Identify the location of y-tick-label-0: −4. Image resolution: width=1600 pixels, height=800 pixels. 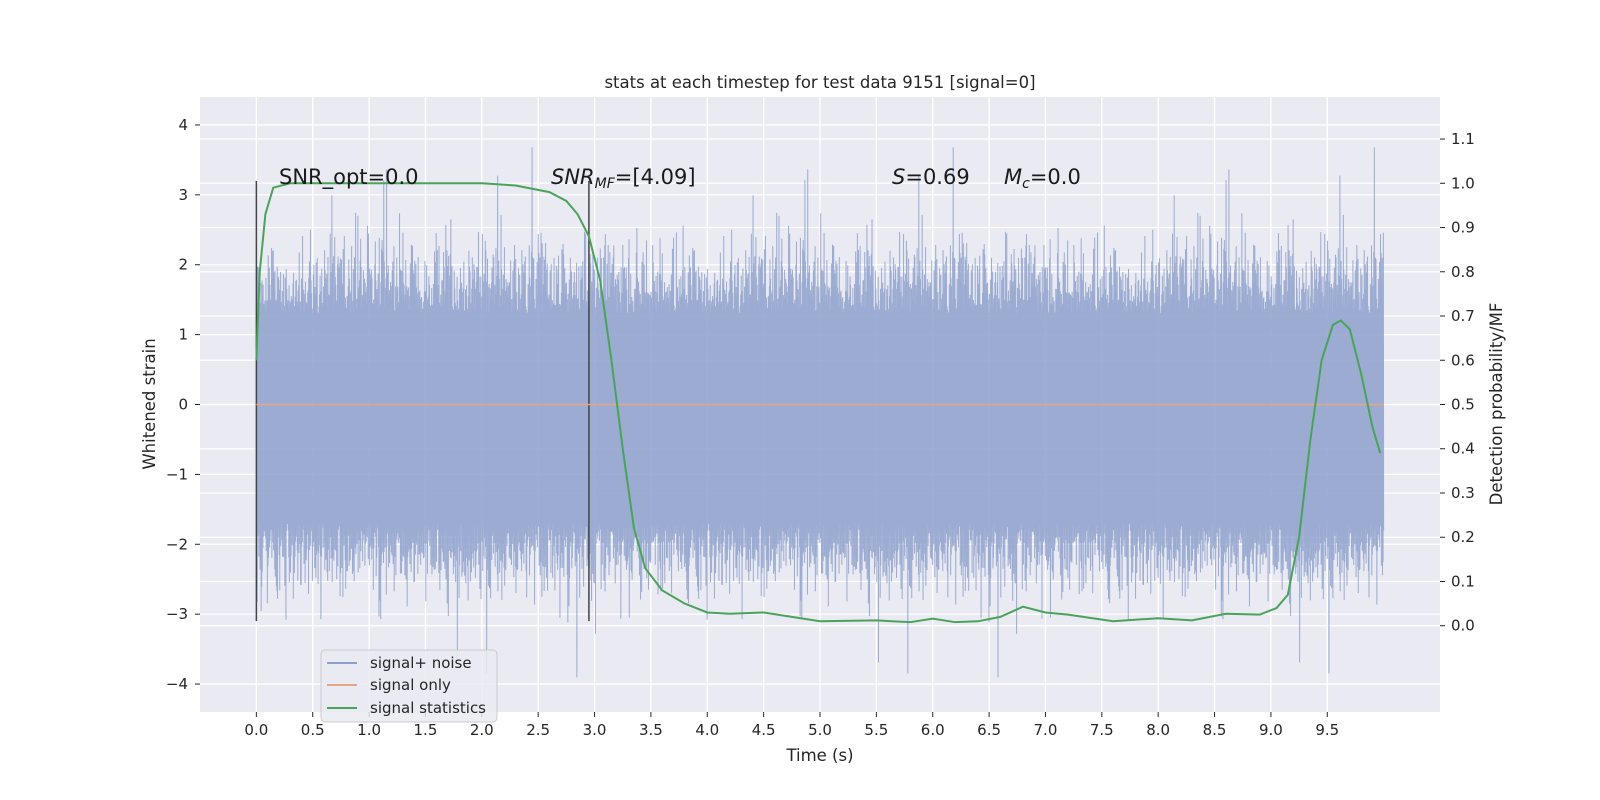
(177, 684).